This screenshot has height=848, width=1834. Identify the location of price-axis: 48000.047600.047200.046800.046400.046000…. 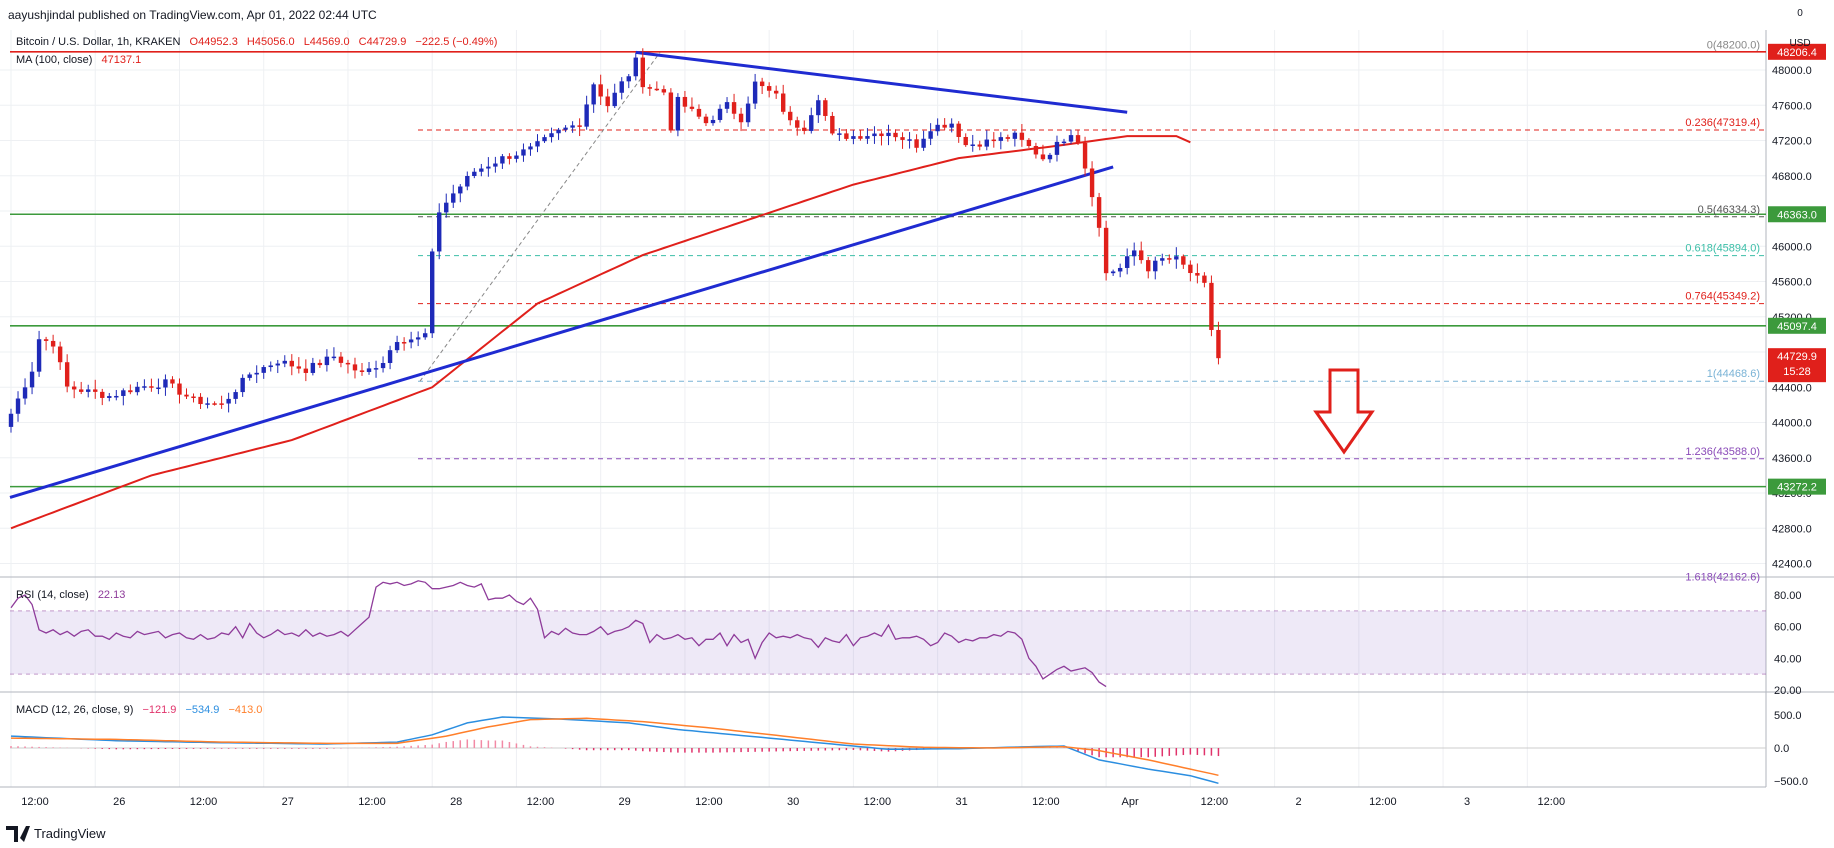
(1792, 318).